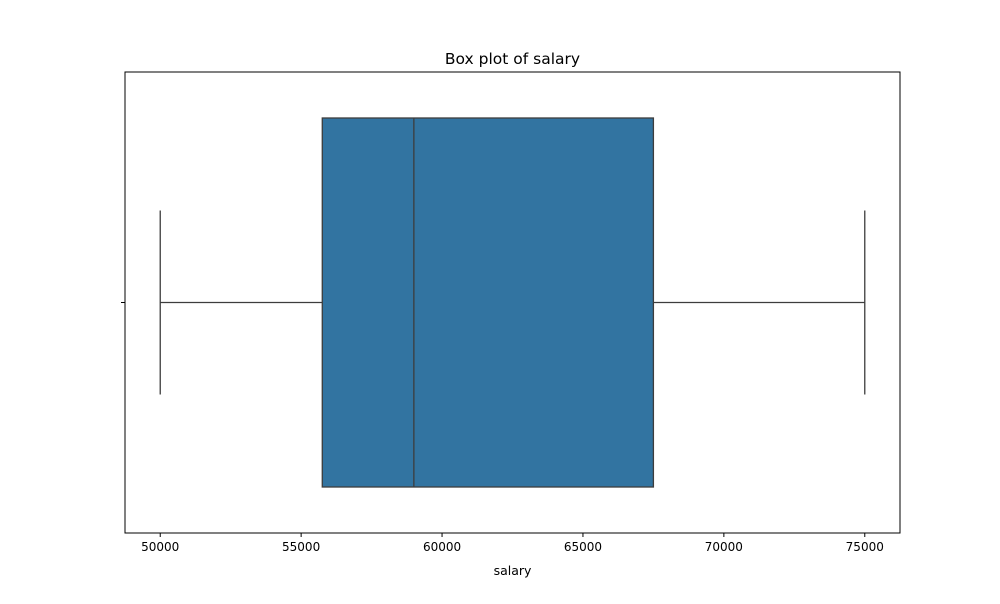 Image resolution: width=1000 pixels, height=604 pixels. Describe the element at coordinates (301, 547) in the screenshot. I see `x-tick-label: 55000` at that location.